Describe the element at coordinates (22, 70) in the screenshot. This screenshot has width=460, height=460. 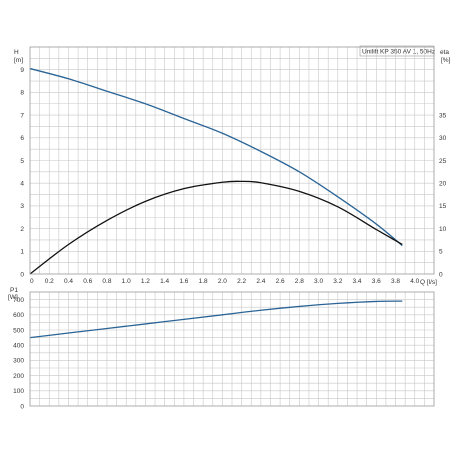
I see `y-tick-label: 9` at that location.